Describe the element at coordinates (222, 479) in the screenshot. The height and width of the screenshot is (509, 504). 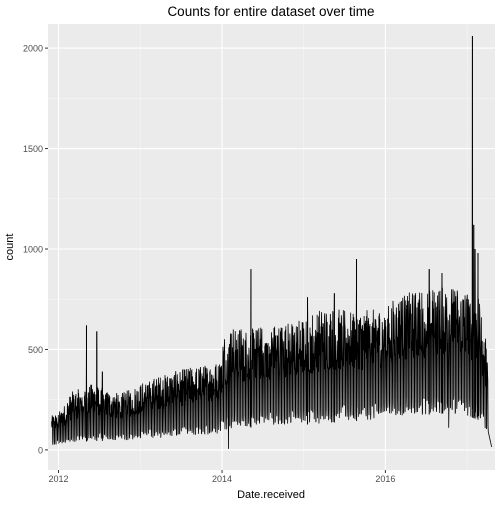
I see `x-tick-label: 2014` at that location.